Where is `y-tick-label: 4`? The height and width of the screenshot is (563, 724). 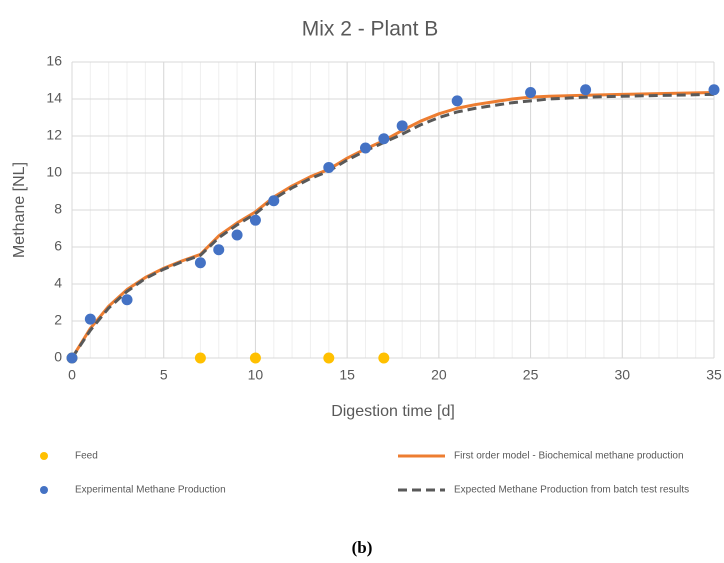 y-tick-label: 4 is located at coordinates (58, 283).